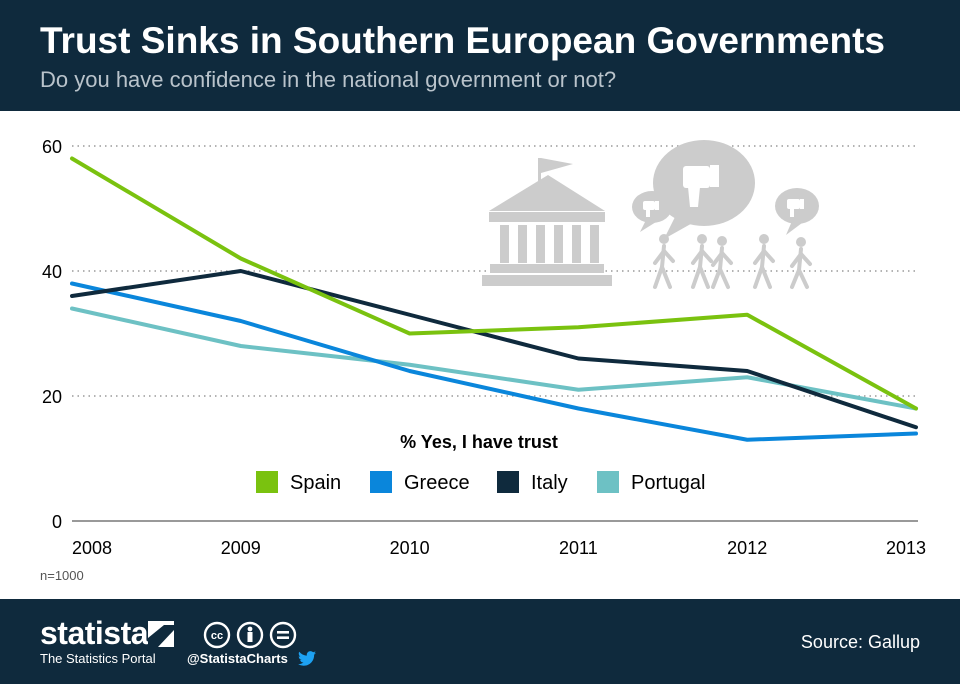 The image size is (960, 684). Describe the element at coordinates (860, 642) in the screenshot. I see `source-credit: Source: Gallup` at that location.